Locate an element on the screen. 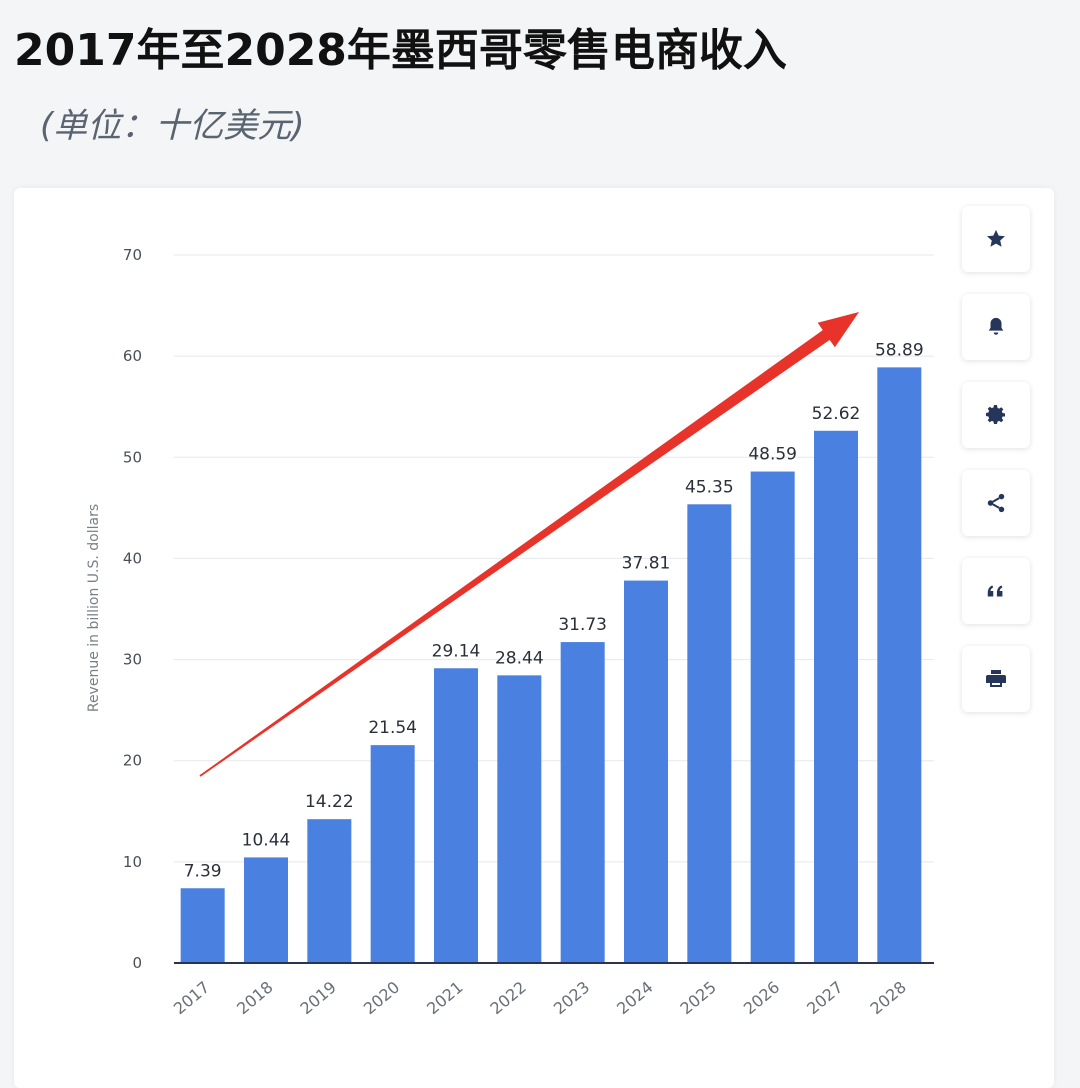 Image resolution: width=1080 pixels, height=1088 pixels. page-title: 2017年至2028年墨西哥零售电商收入 is located at coordinates (400, 50).